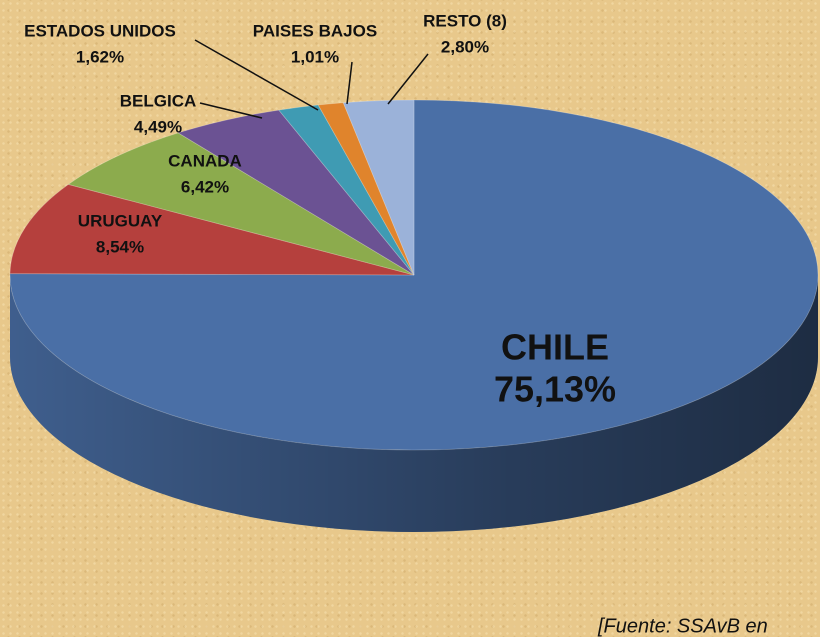 The width and height of the screenshot is (820, 637). Describe the element at coordinates (315, 56) in the screenshot. I see `slice-value-label: 1,01%` at that location.